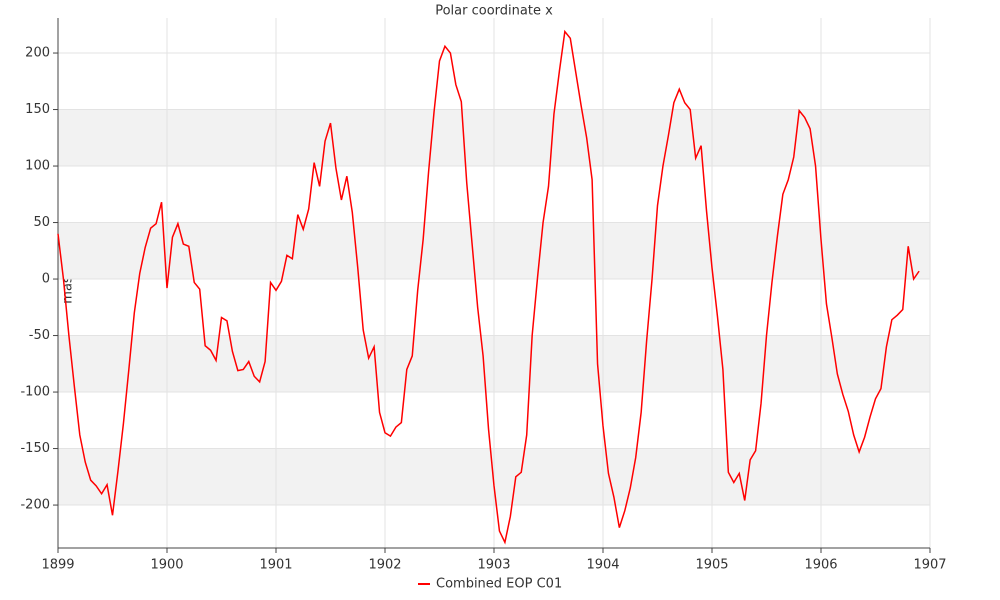  I want to click on y-tick-label: -150, so click(35, 448).